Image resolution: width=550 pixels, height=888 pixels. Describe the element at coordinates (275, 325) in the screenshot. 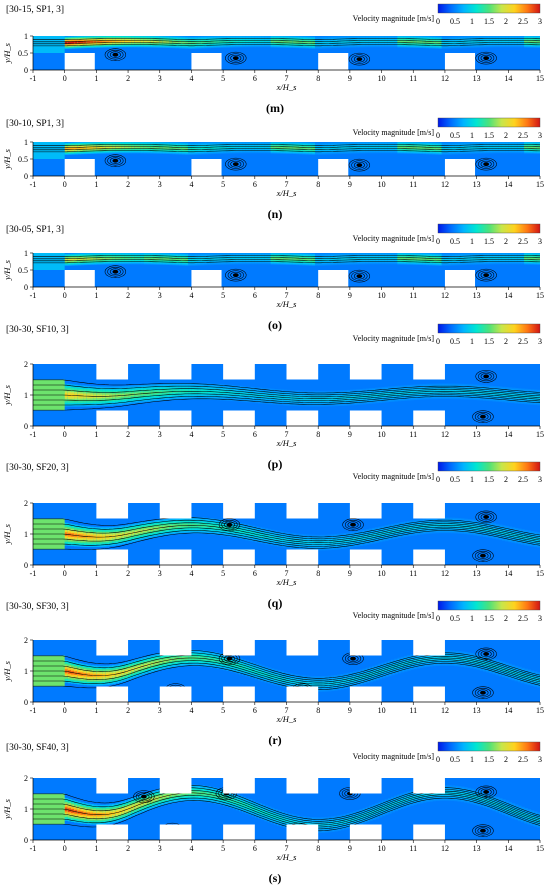

I see `panel-label: (o)` at that location.